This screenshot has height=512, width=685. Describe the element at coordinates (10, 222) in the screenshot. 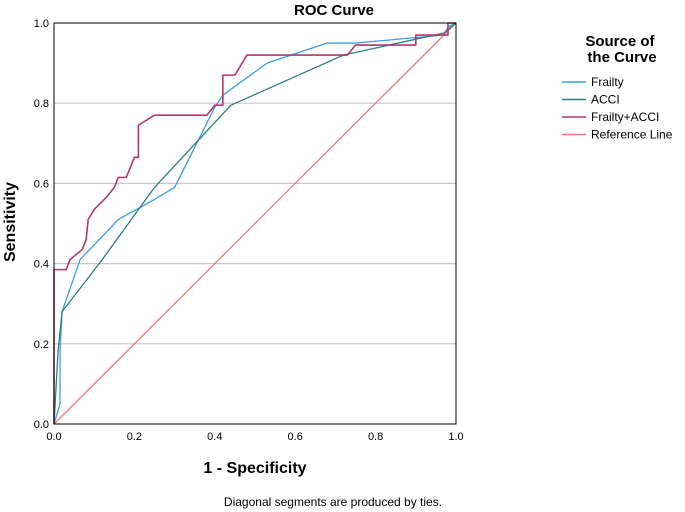

I see `y-axis-label: Sensitivity` at that location.